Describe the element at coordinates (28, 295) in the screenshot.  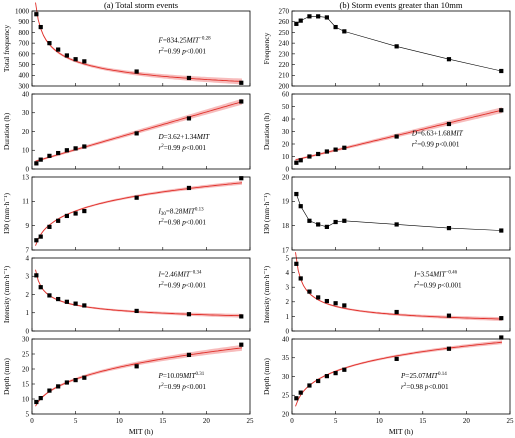
I see `y-tick-label: 2` at that location.